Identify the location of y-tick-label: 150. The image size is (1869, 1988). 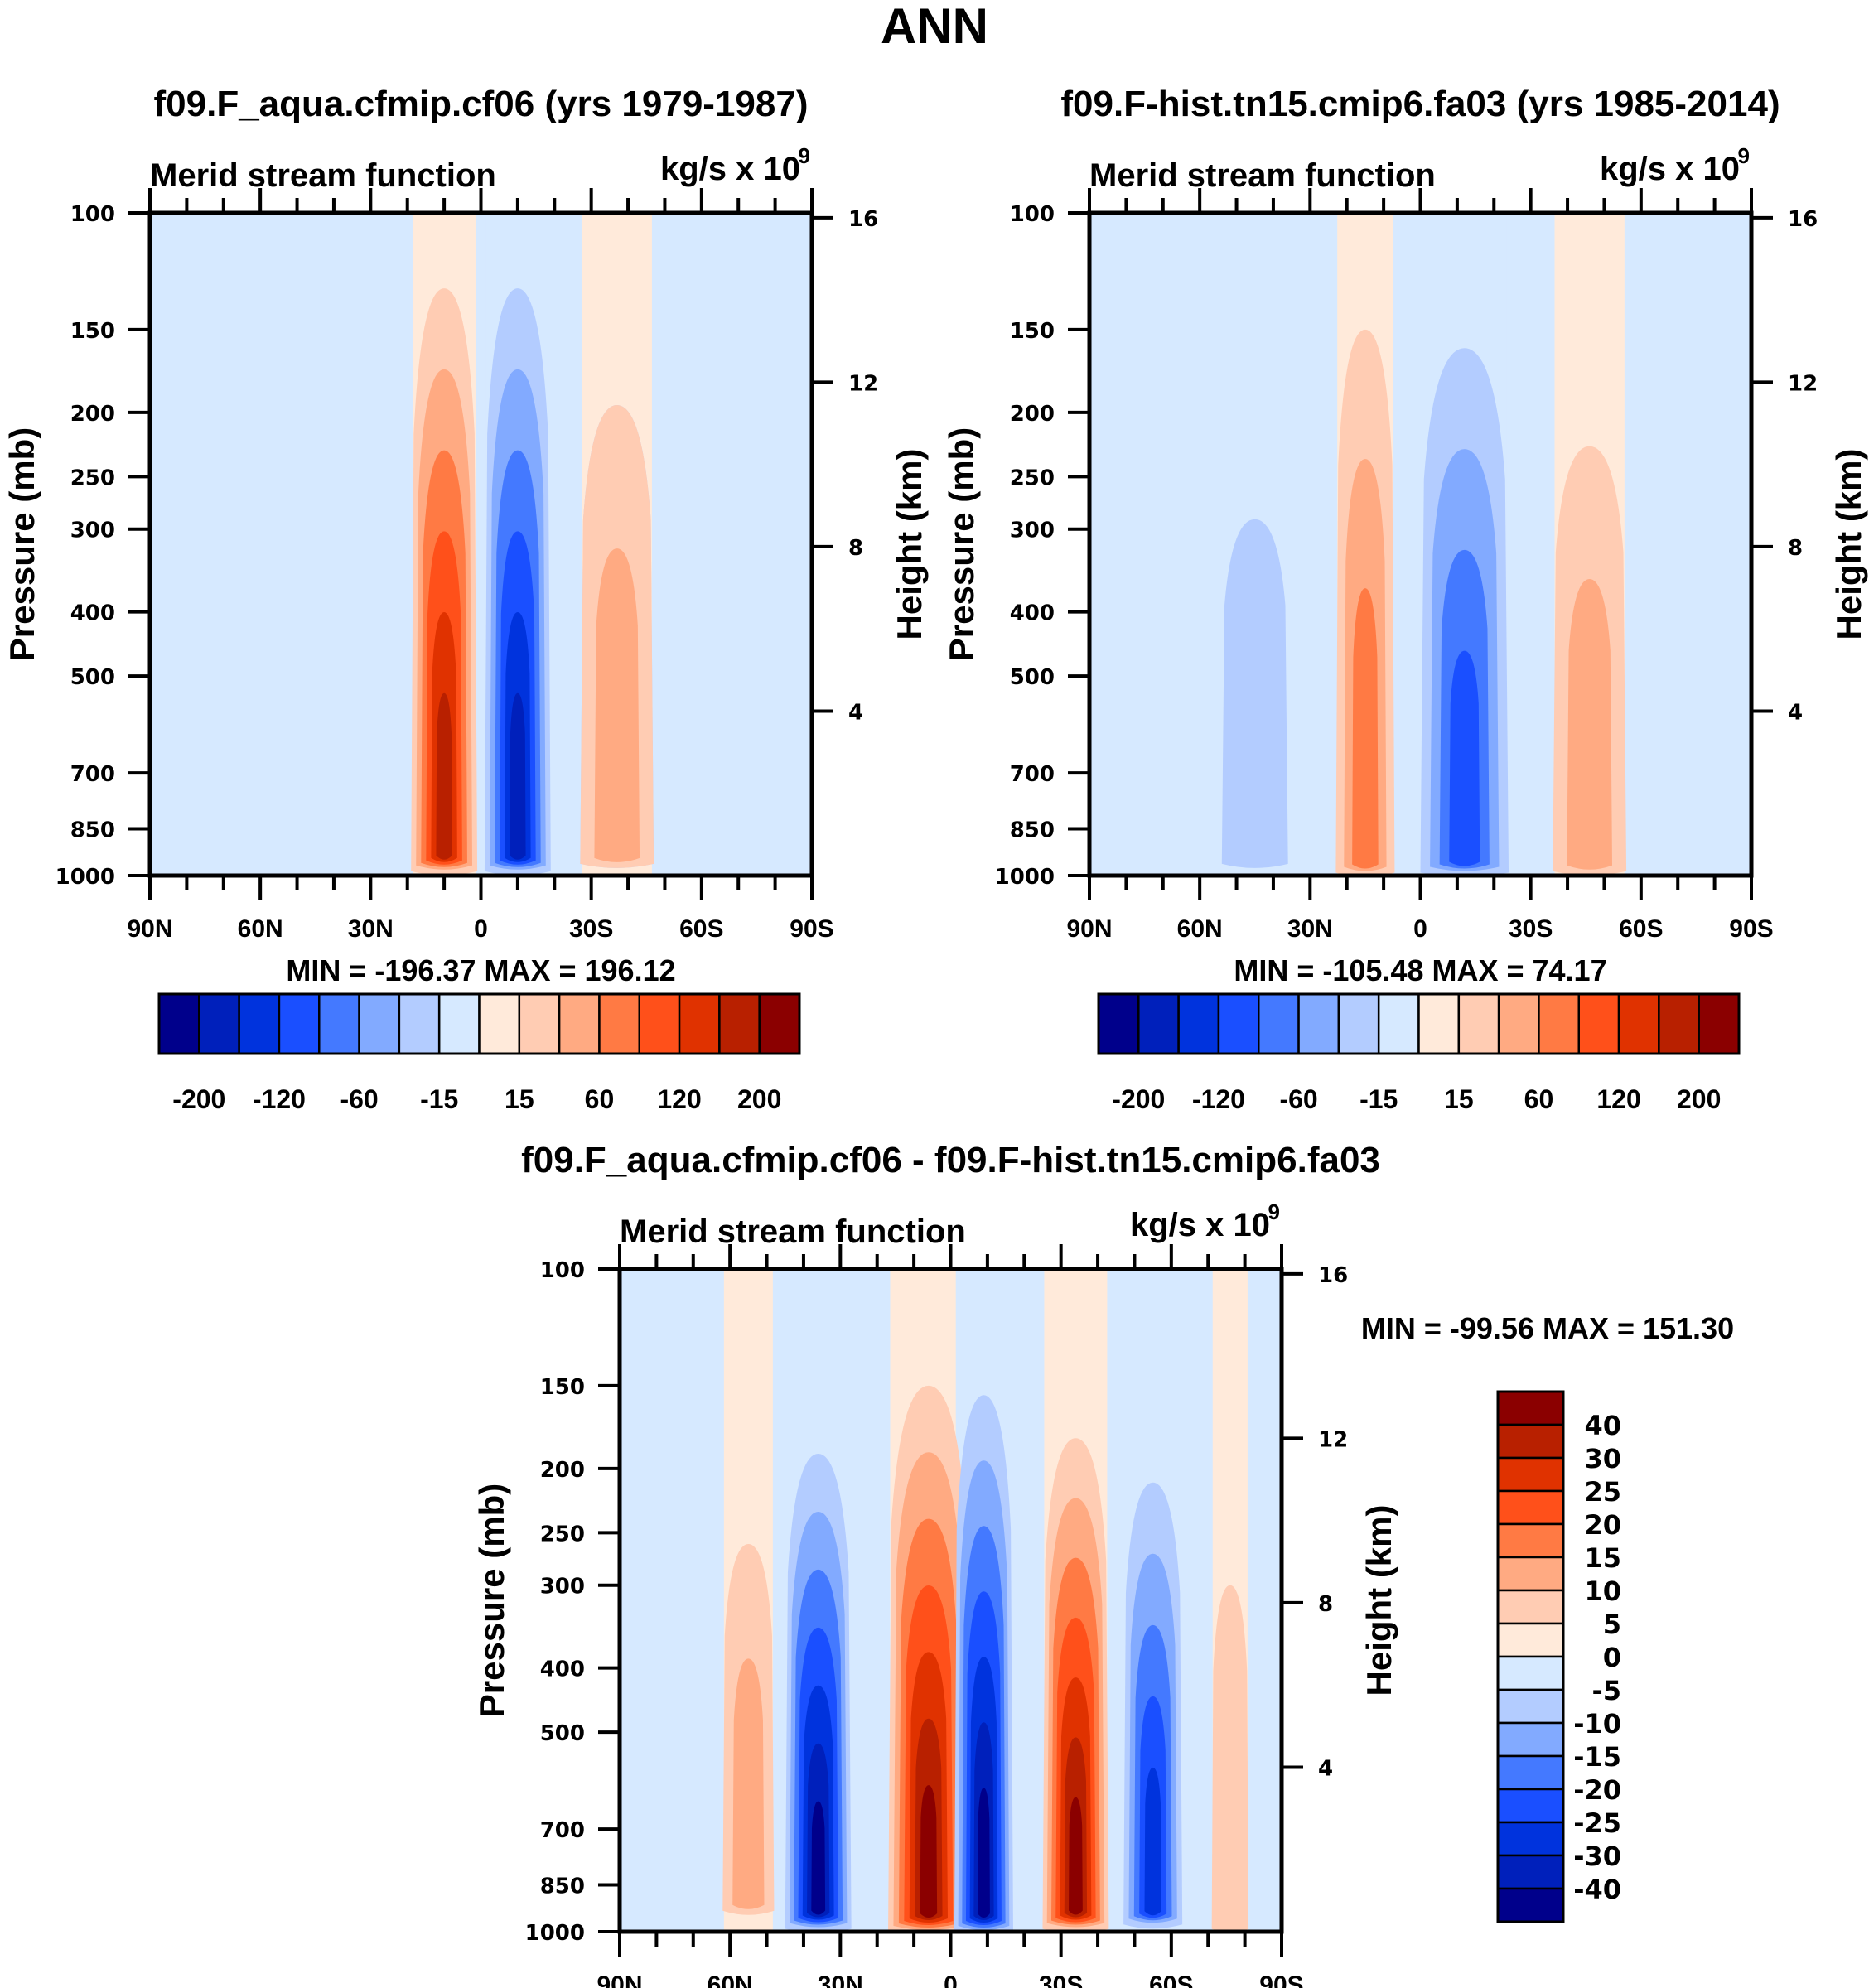
(1032, 331).